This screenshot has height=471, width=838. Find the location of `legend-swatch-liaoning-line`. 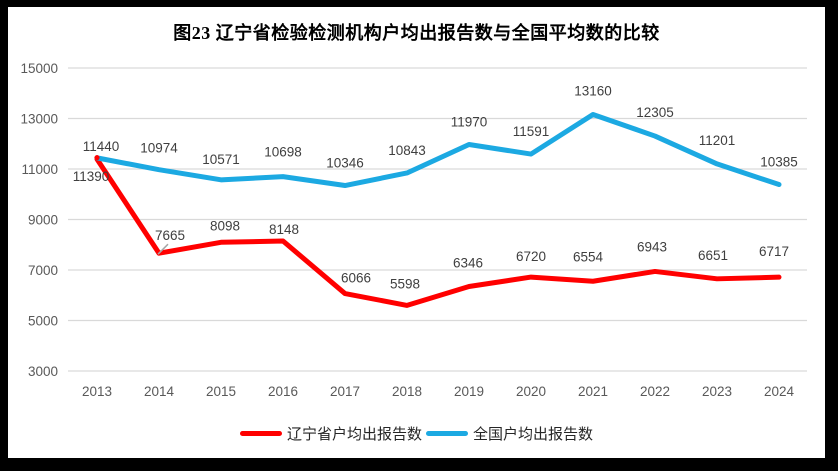

legend-swatch-liaoning-line is located at coordinates (260, 433).